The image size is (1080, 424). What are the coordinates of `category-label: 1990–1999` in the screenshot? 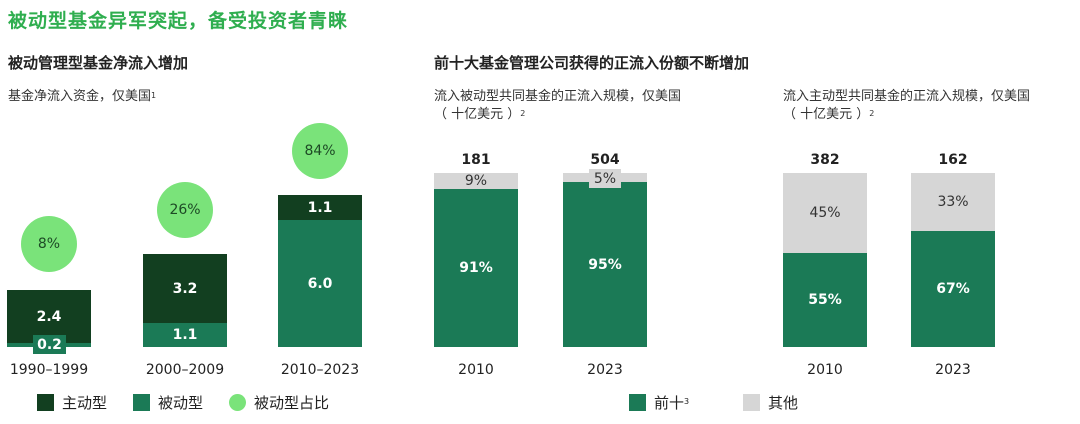 It's located at (49, 370).